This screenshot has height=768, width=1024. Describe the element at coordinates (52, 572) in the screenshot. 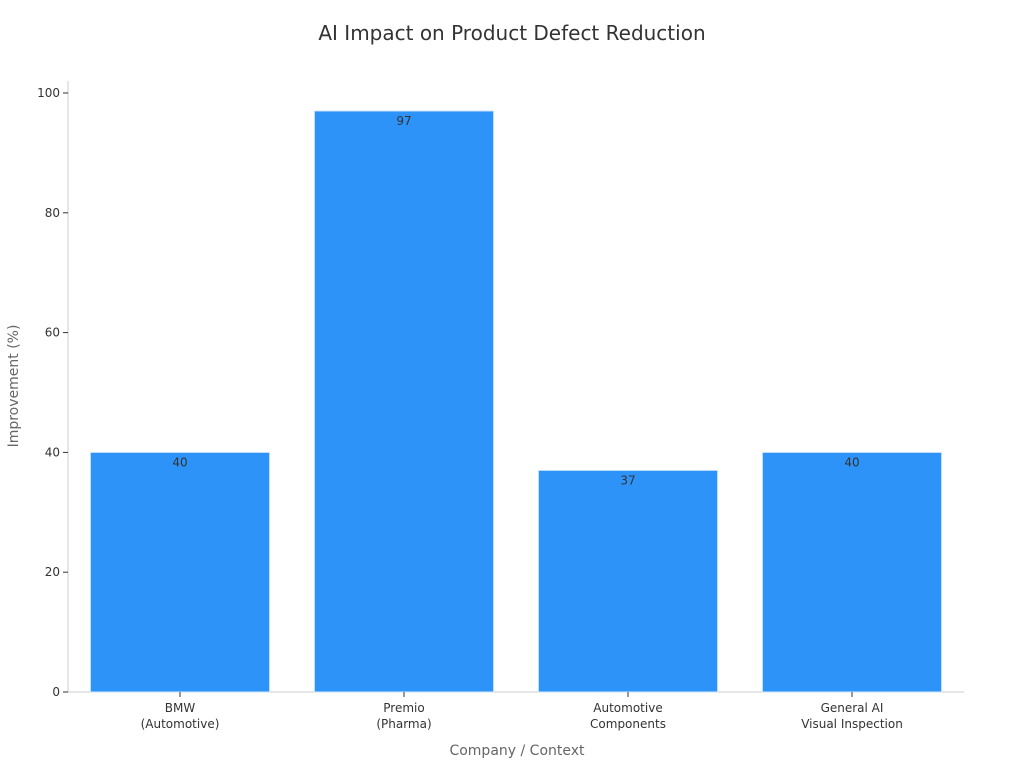

I see `y-tick-label: 20` at that location.